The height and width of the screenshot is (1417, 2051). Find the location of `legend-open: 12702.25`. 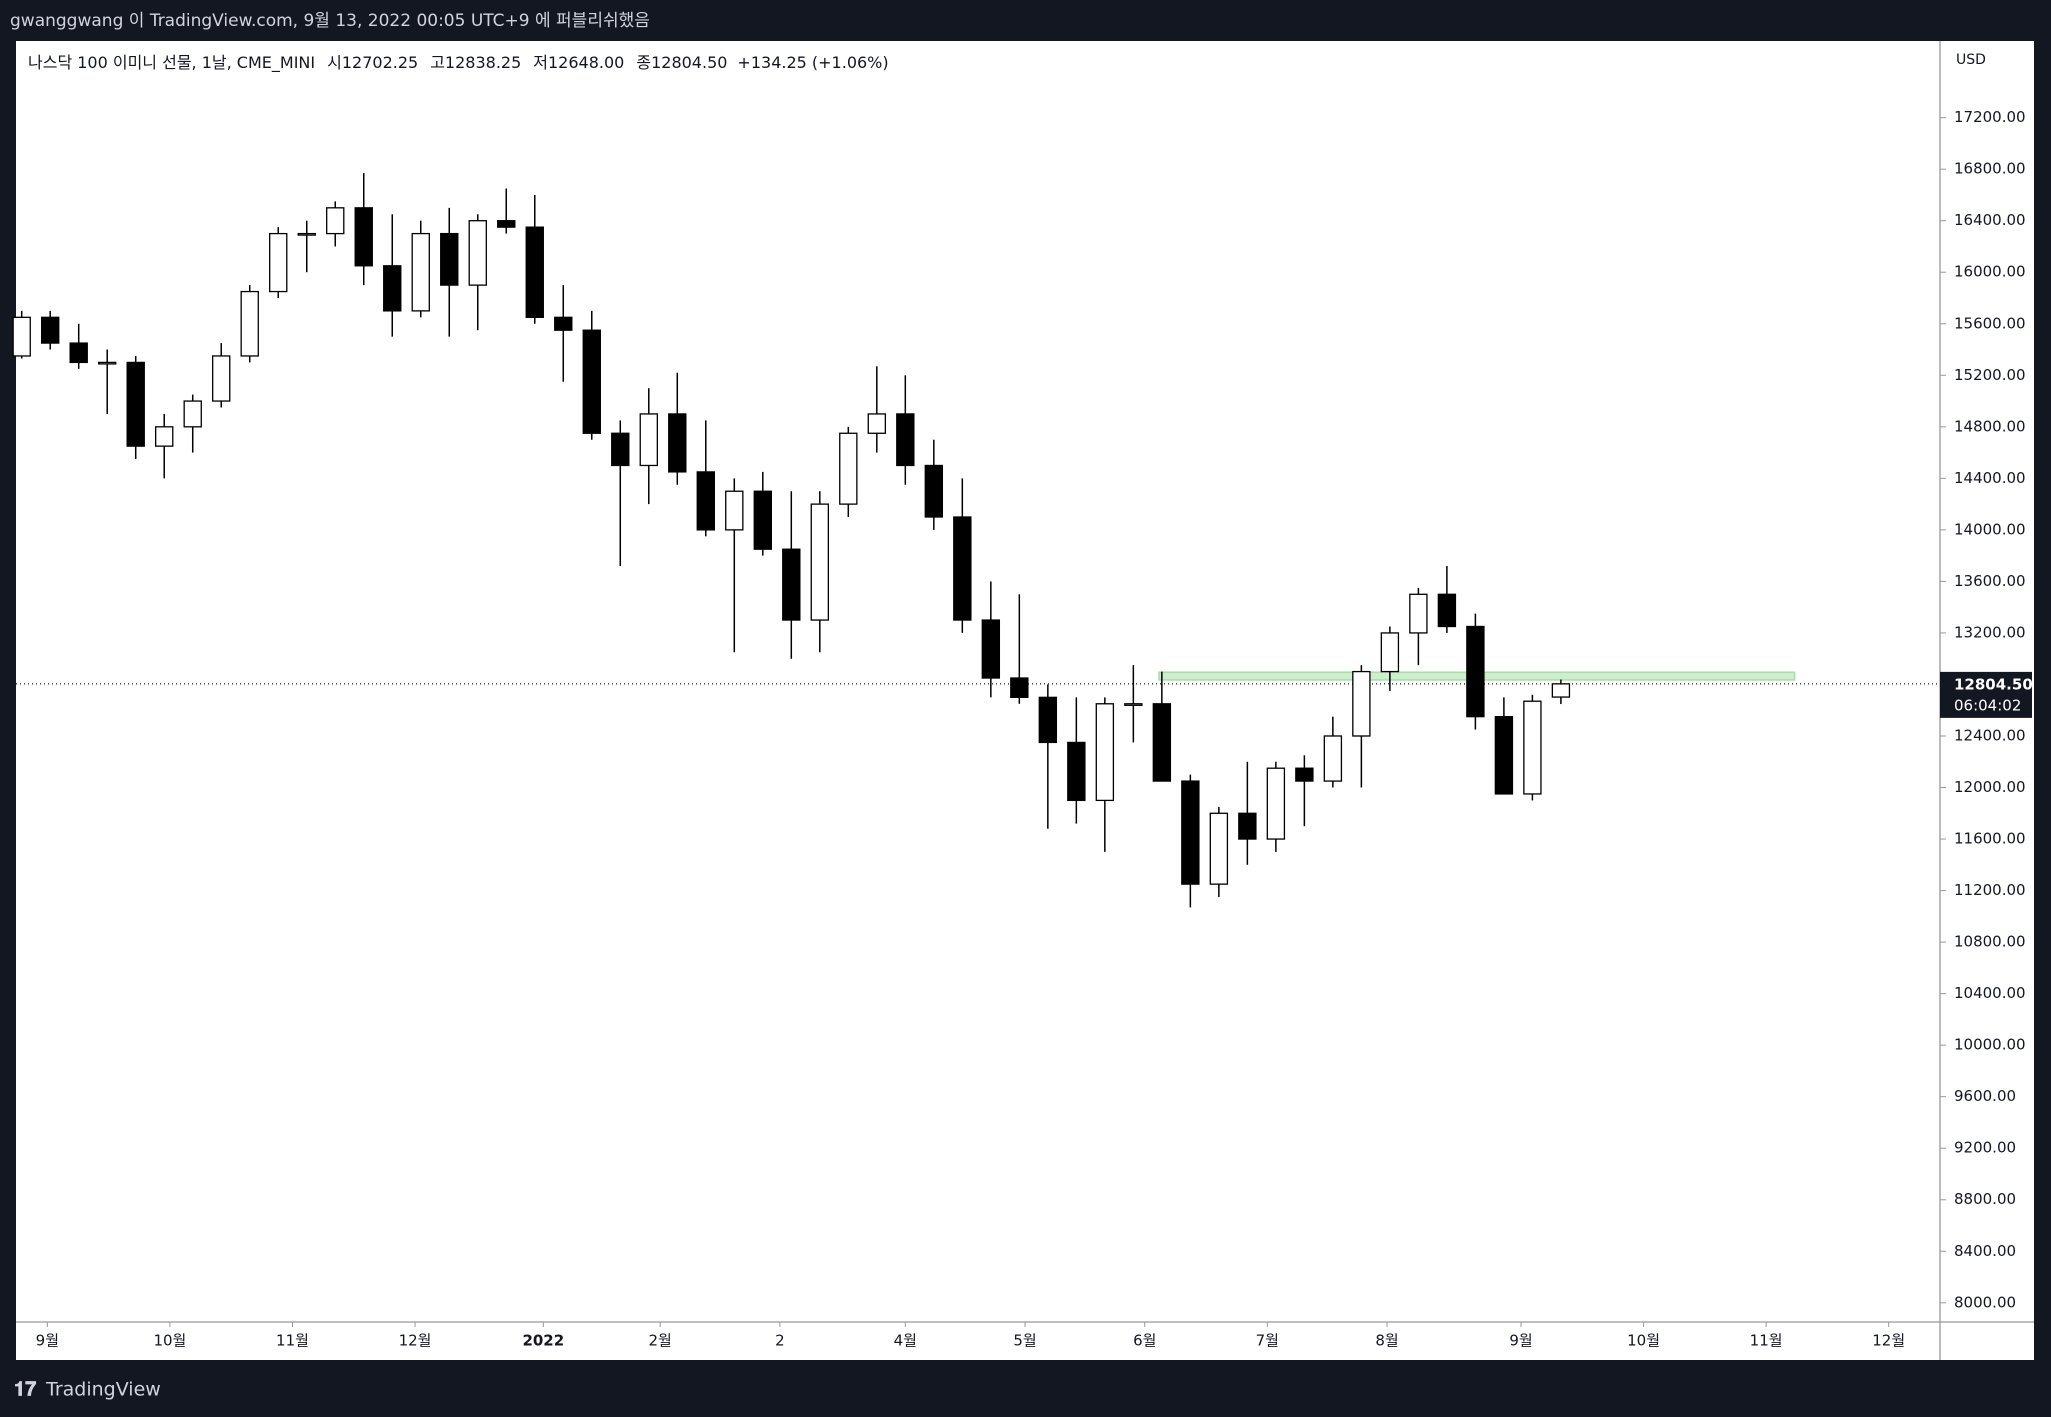

legend-open: 12702.25 is located at coordinates (380, 62).